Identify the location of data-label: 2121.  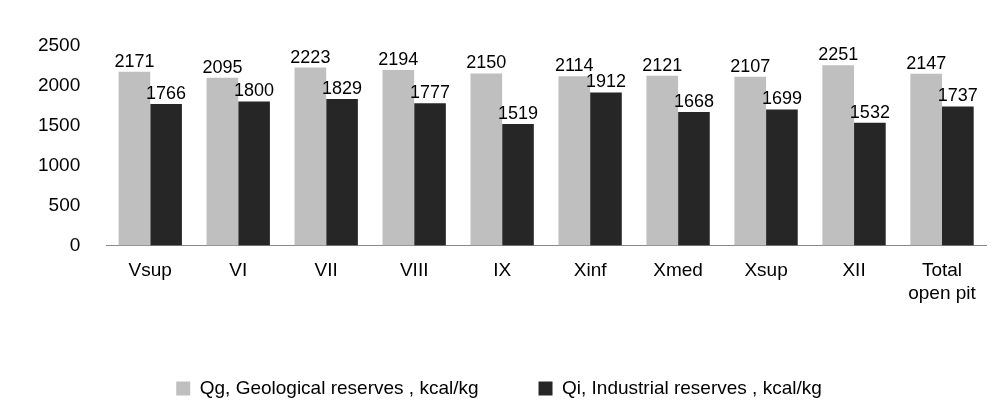
(662, 64).